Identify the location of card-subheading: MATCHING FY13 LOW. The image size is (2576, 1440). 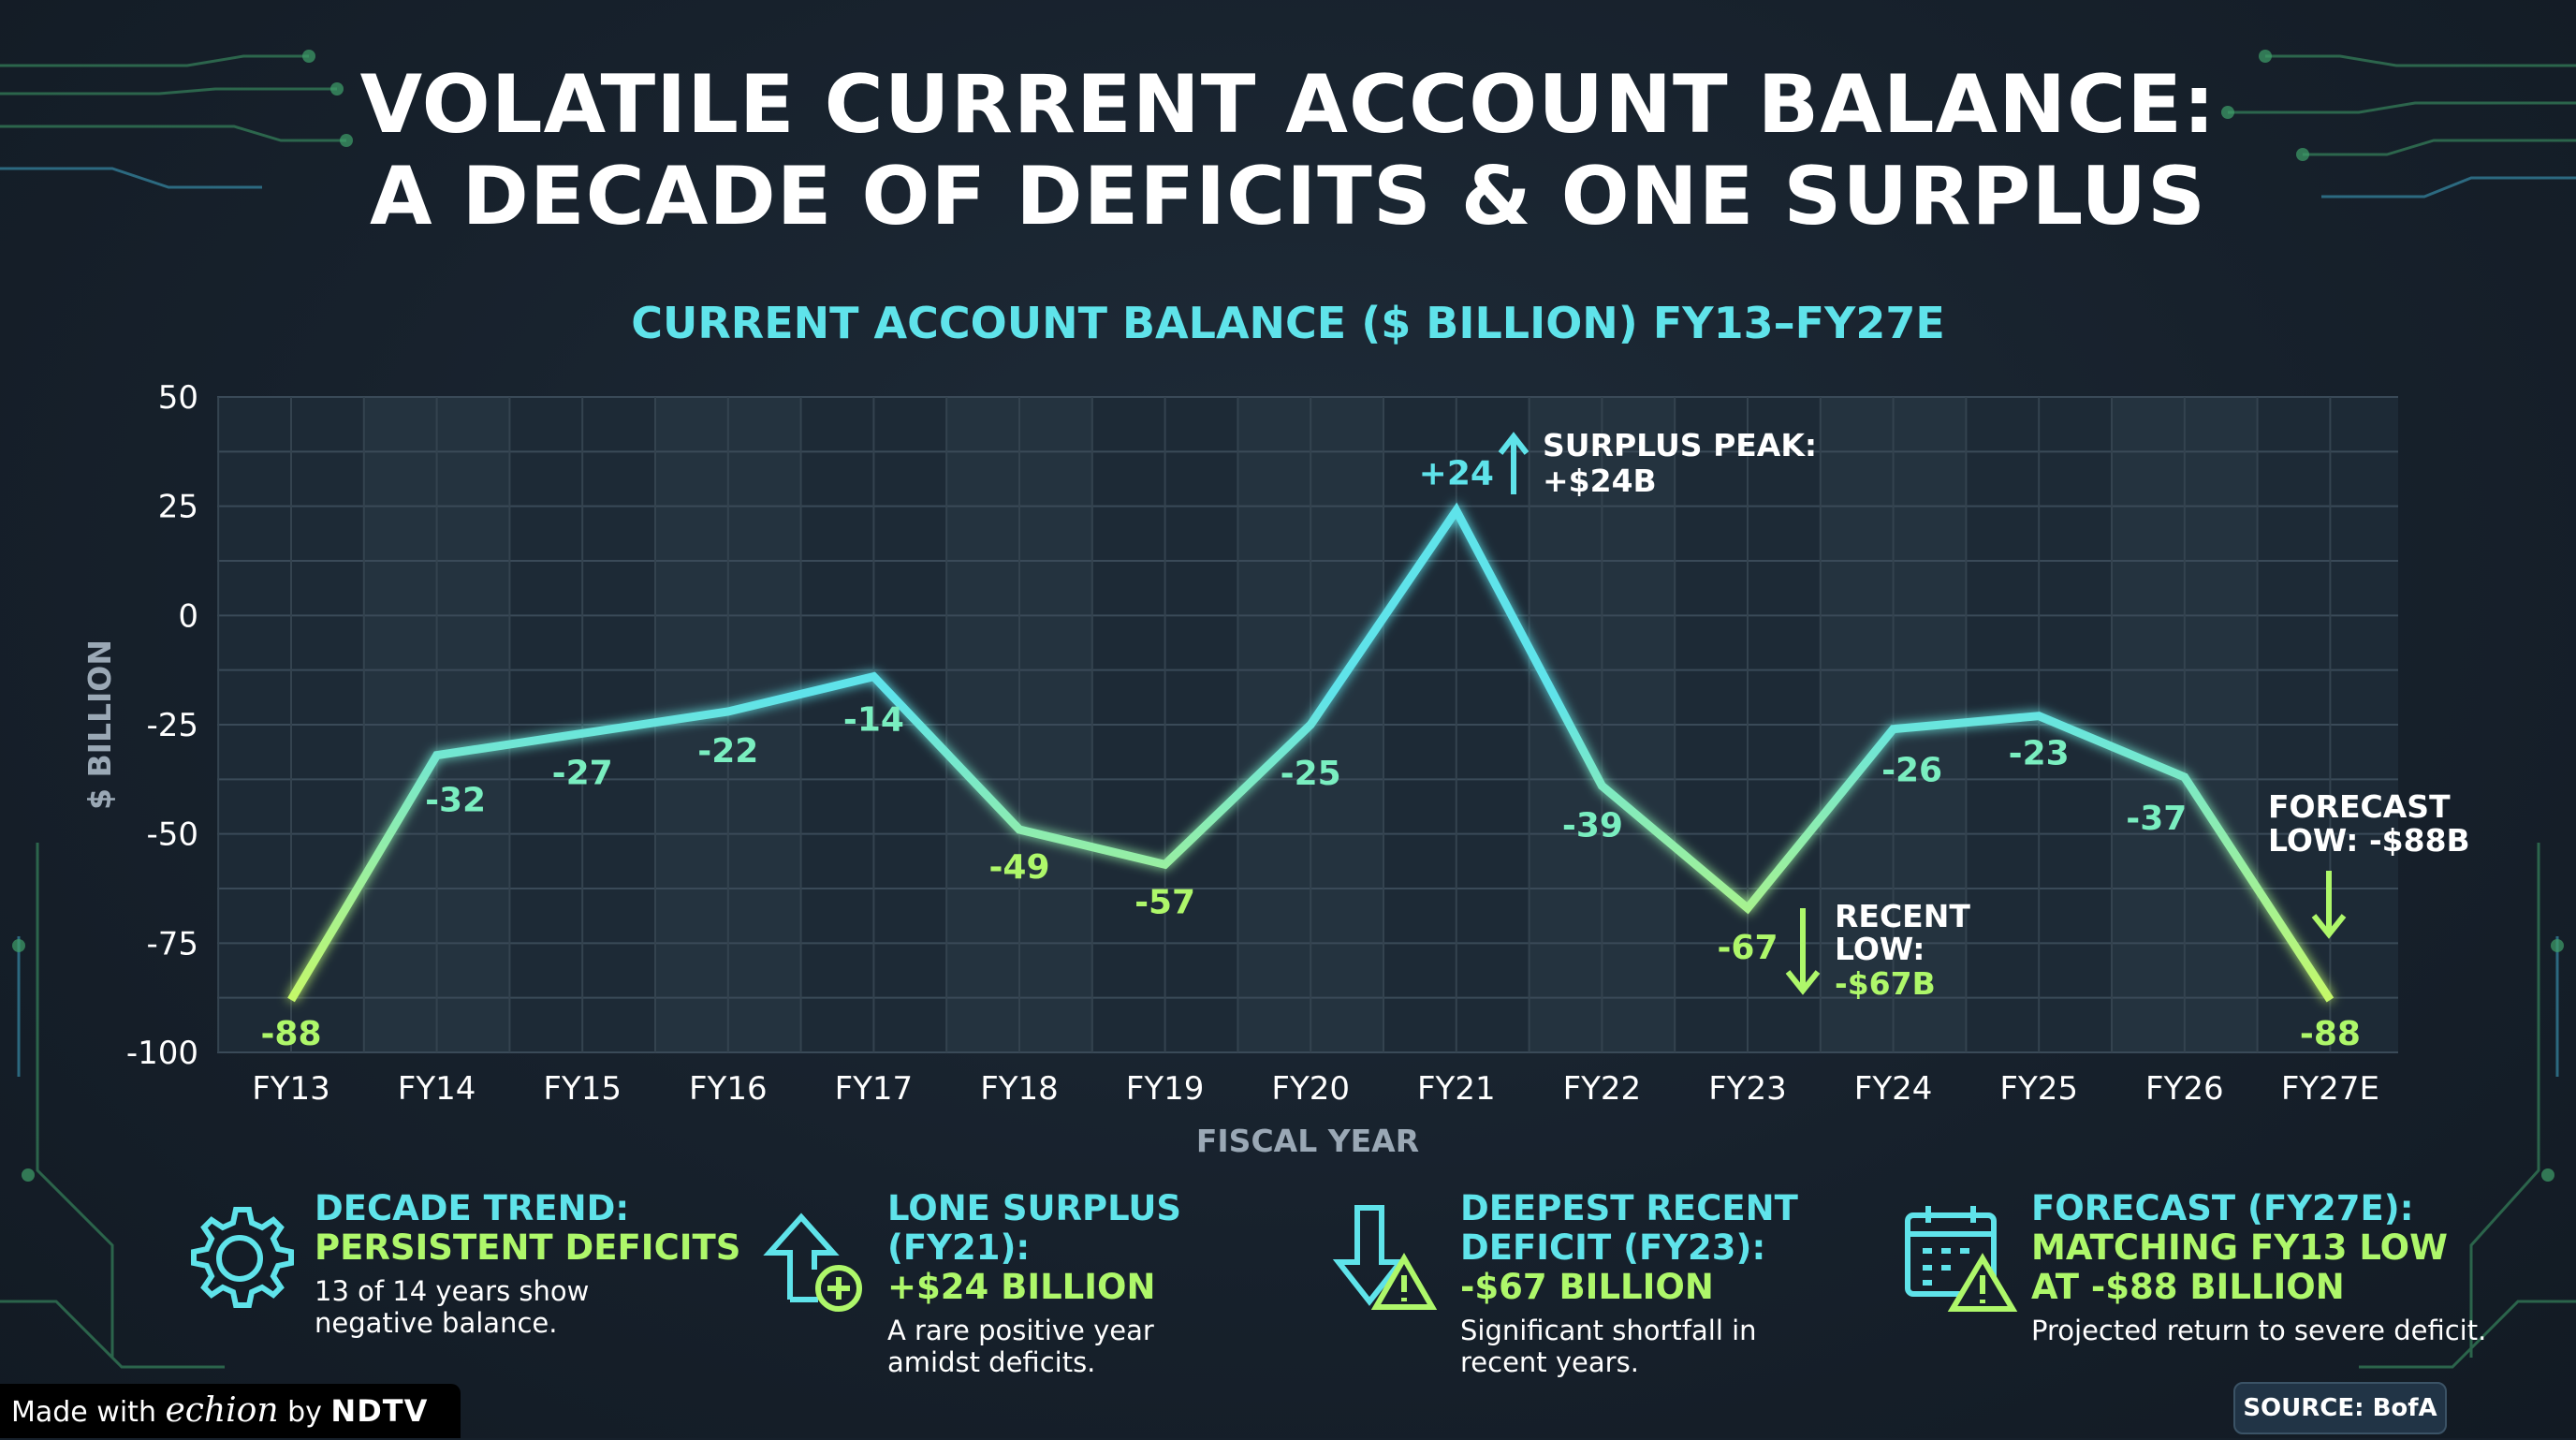
(2239, 1247).